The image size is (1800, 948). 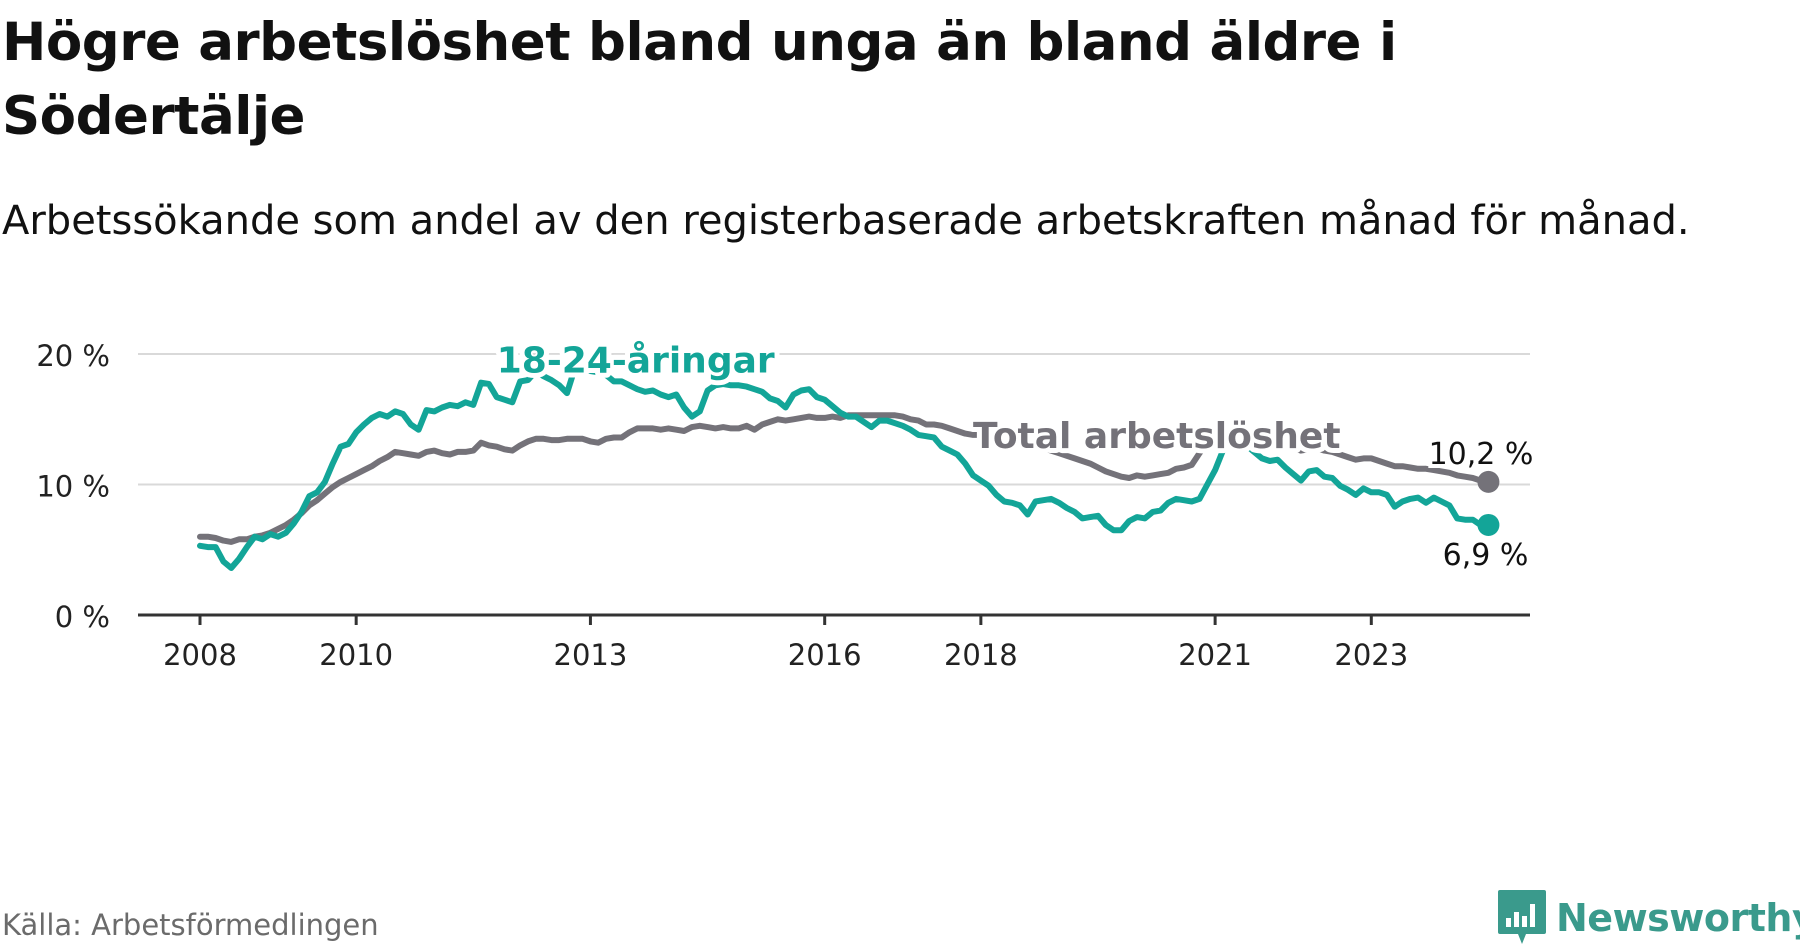 What do you see at coordinates (1488, 481) in the screenshot?
I see `end-point-total` at bounding box center [1488, 481].